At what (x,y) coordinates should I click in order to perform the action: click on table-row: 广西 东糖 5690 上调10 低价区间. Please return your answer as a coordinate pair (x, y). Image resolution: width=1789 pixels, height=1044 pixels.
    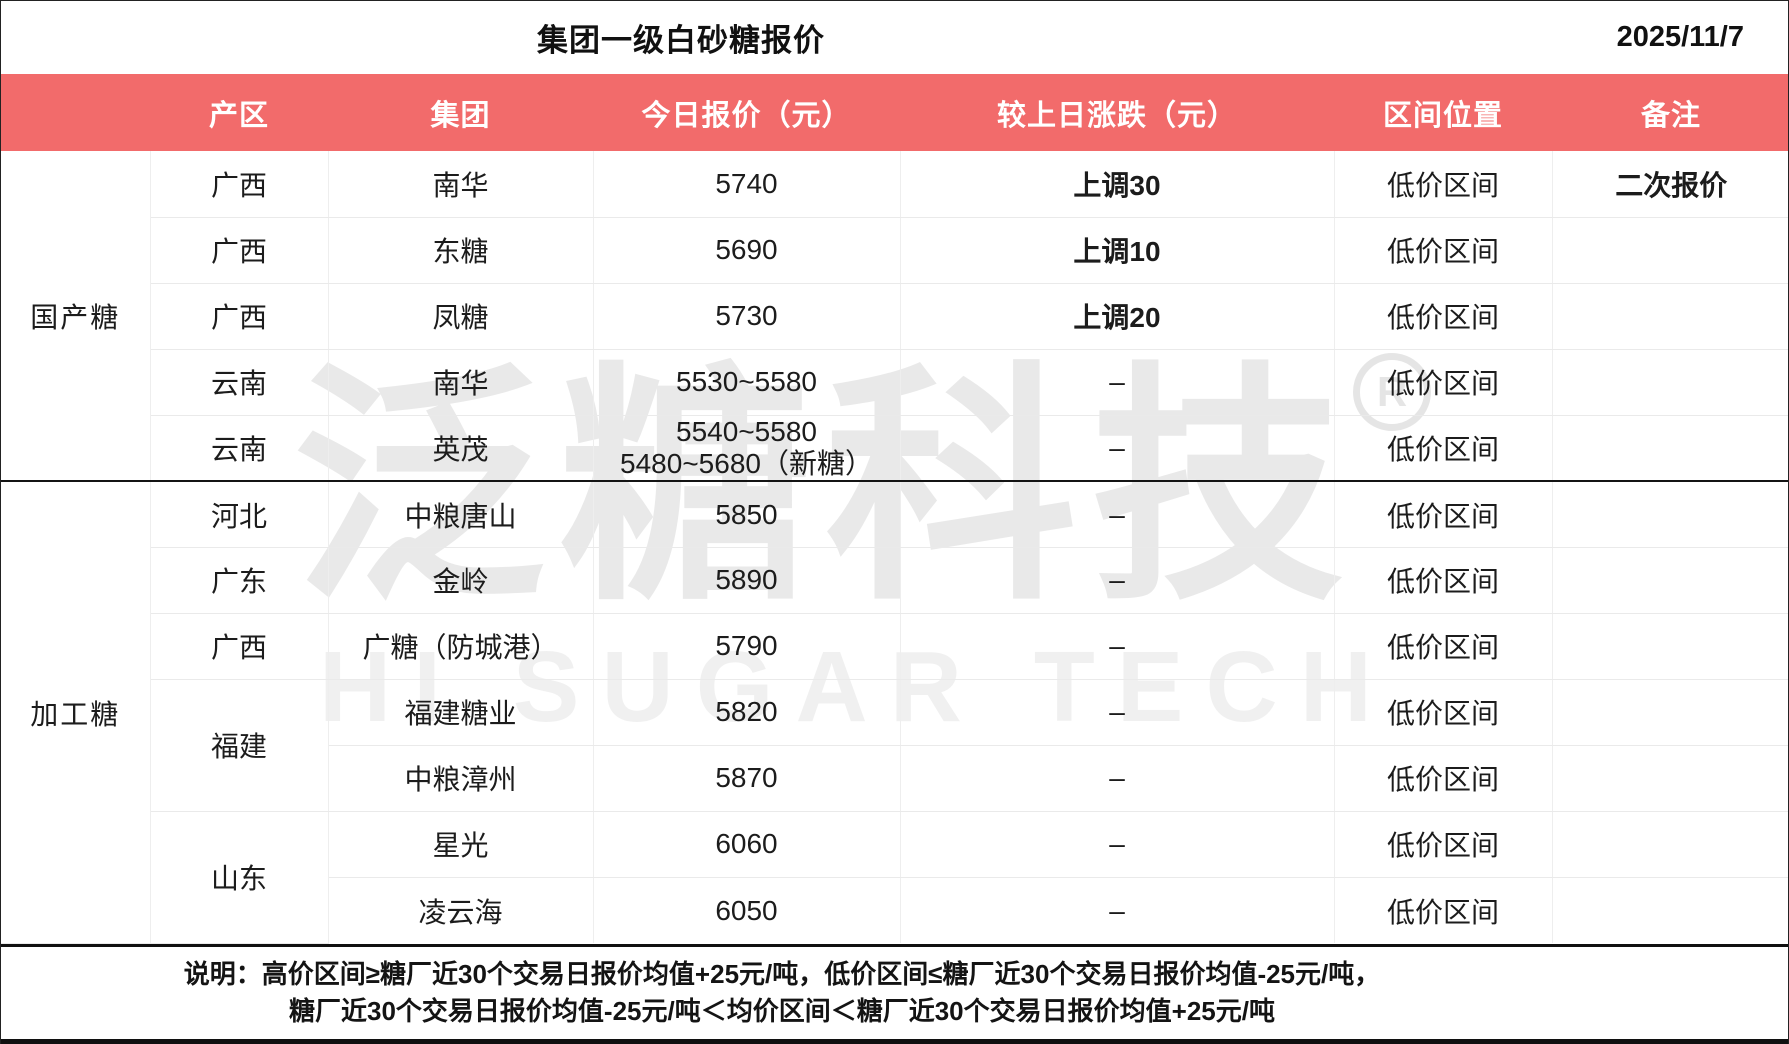
    Looking at the image, I should click on (894, 250).